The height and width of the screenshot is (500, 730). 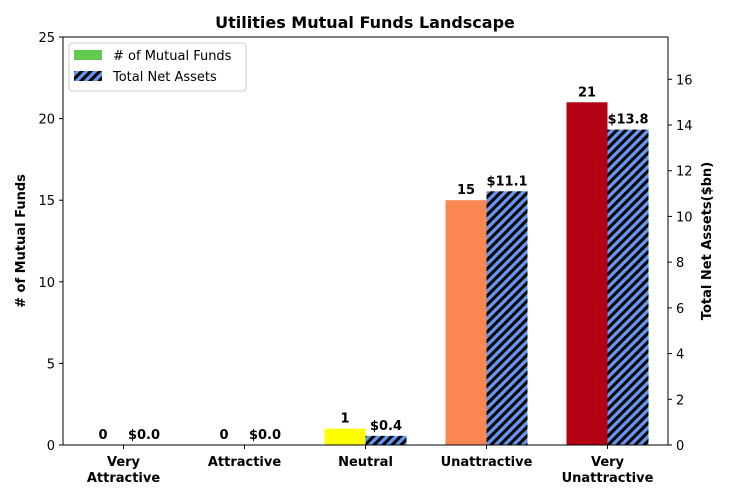 What do you see at coordinates (365, 22) in the screenshot?
I see `chart-title: Utilities Mutual Funds Landscape` at bounding box center [365, 22].